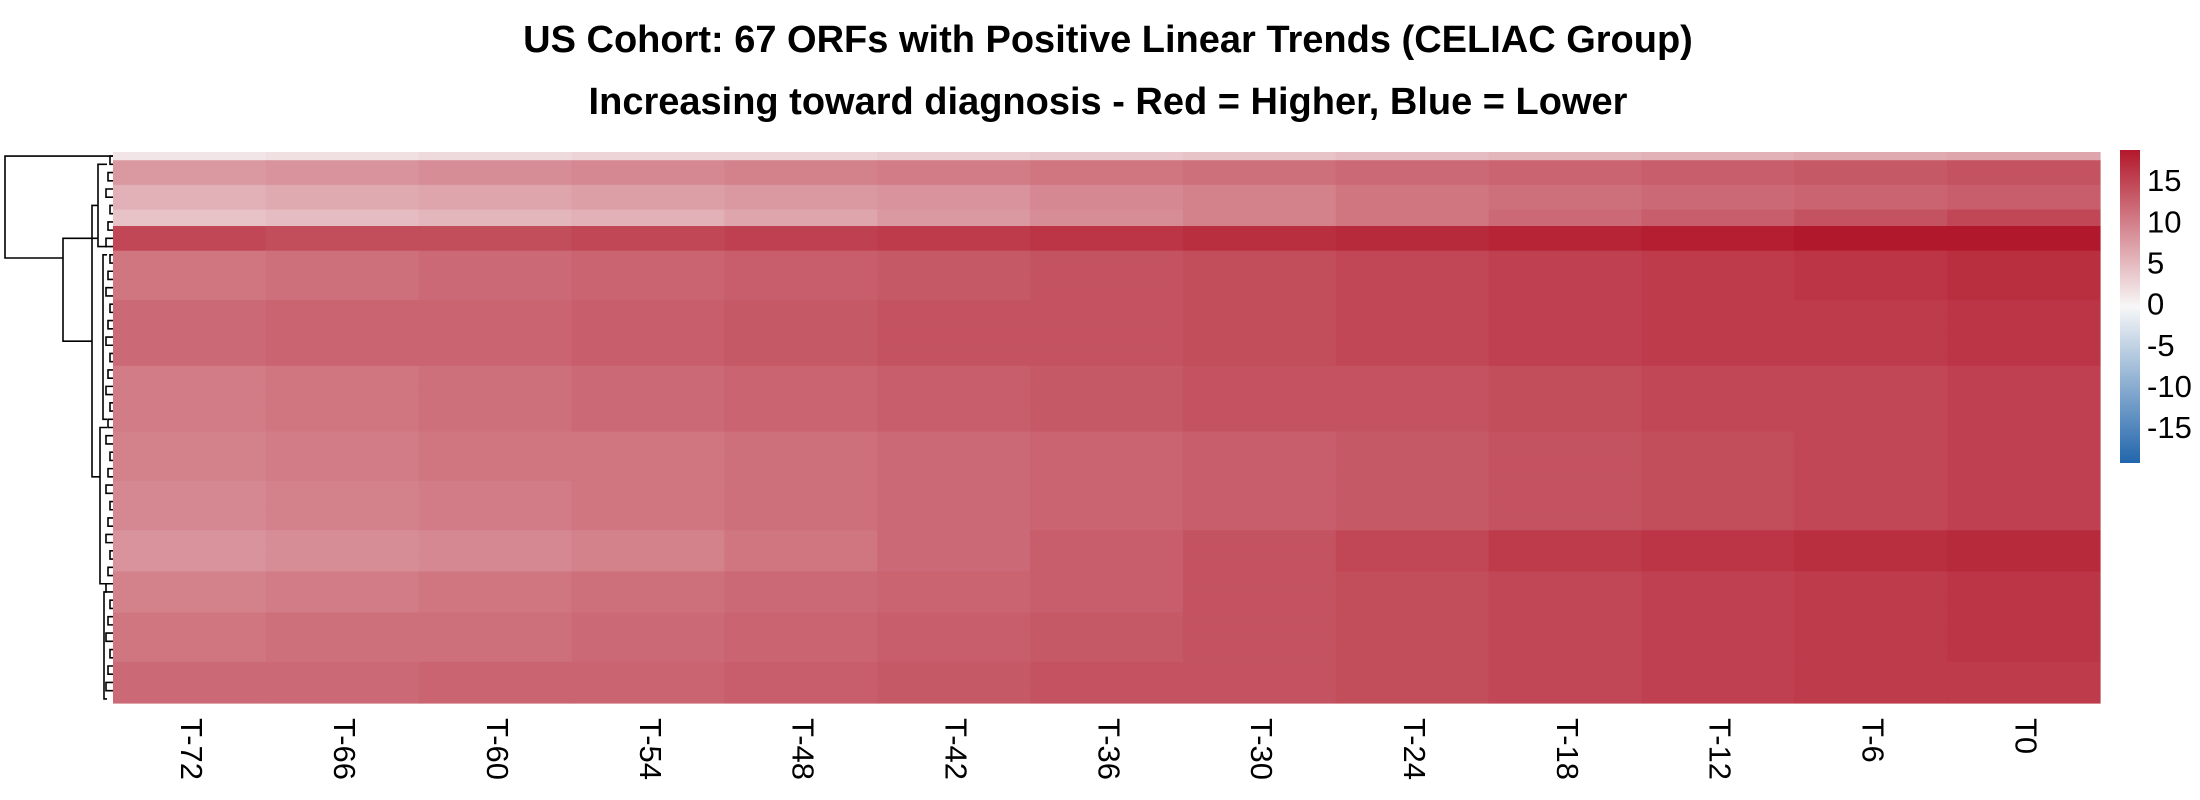 This screenshot has height=800, width=2200. I want to click on legend-color-bar, so click(2130, 306).